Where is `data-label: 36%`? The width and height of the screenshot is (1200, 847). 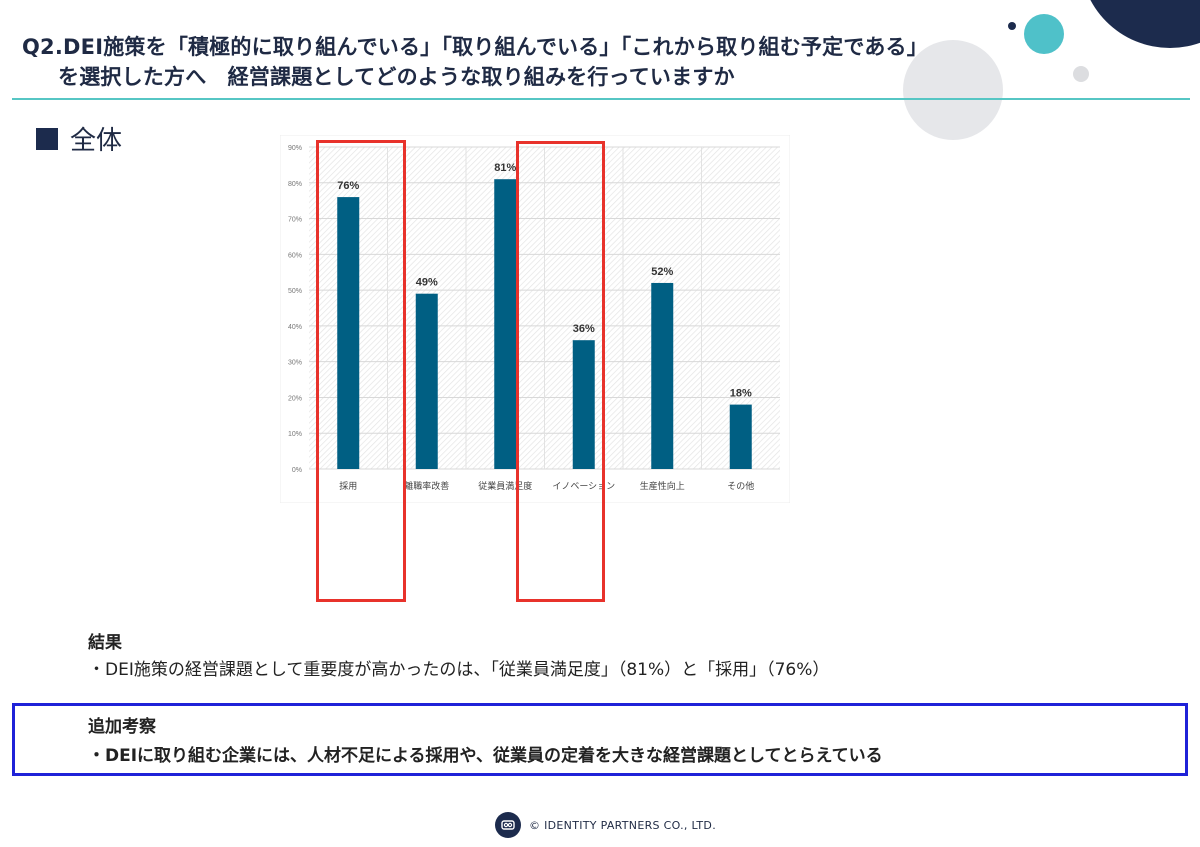 data-label: 36% is located at coordinates (584, 329).